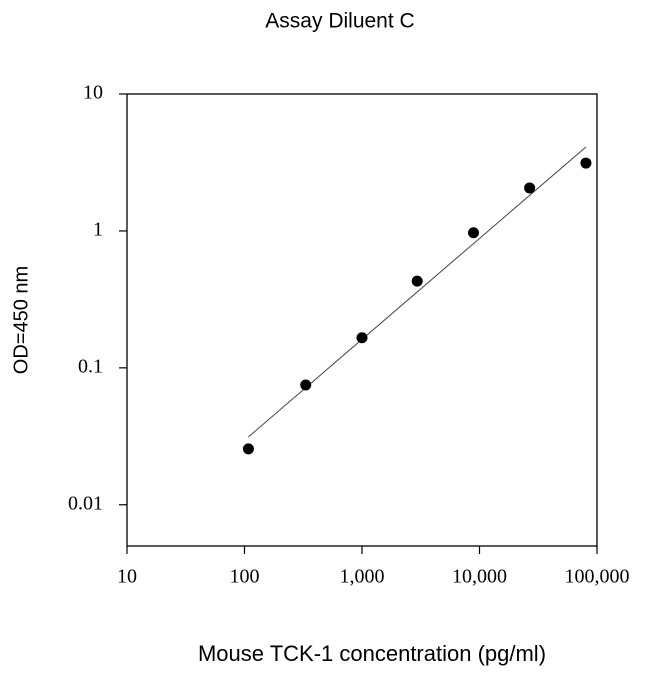 This screenshot has width=650, height=674. I want to click on x-tick-label: 100, so click(245, 577).